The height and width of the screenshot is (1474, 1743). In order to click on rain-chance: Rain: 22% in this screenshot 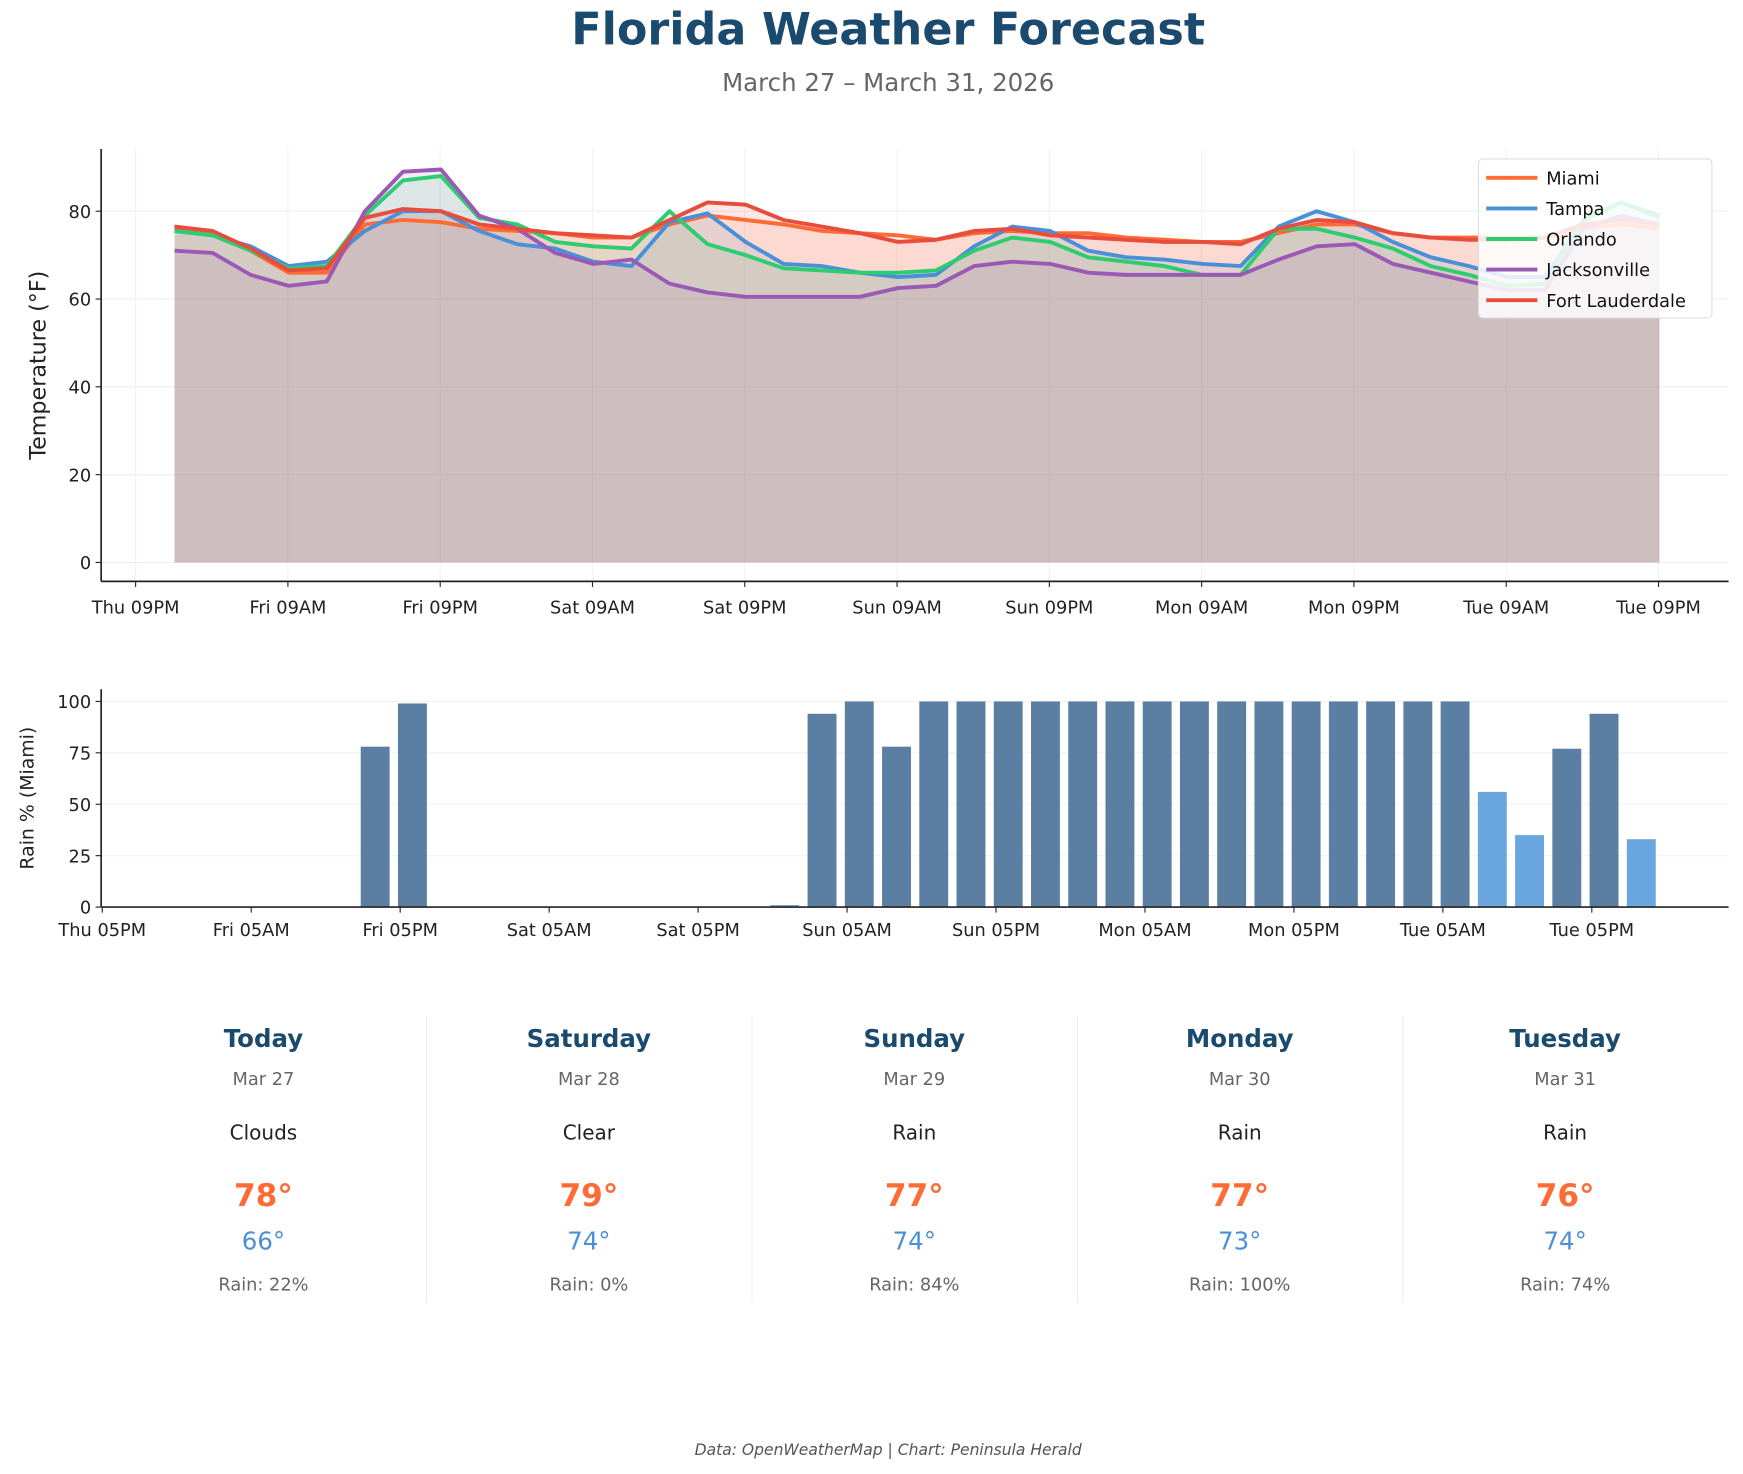, I will do `click(263, 1285)`.